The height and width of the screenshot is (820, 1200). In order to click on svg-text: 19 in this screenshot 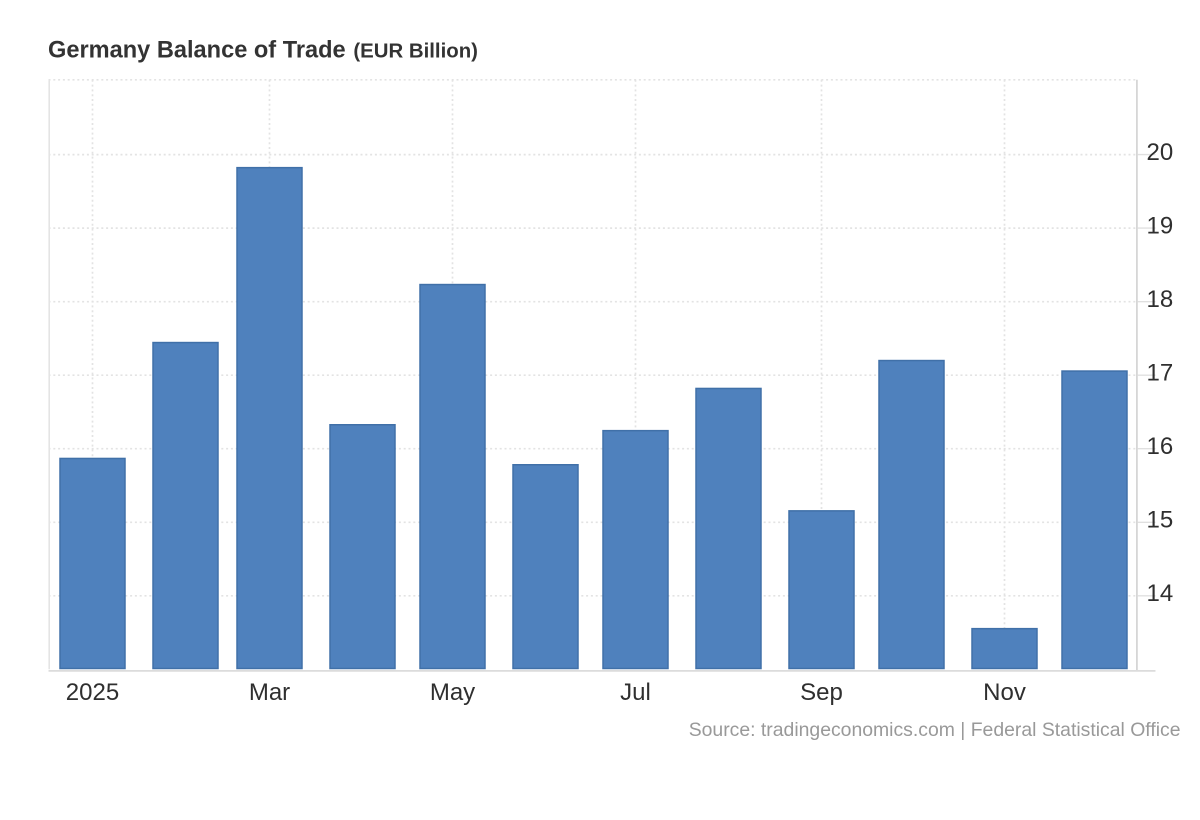, I will do `click(1160, 225)`.